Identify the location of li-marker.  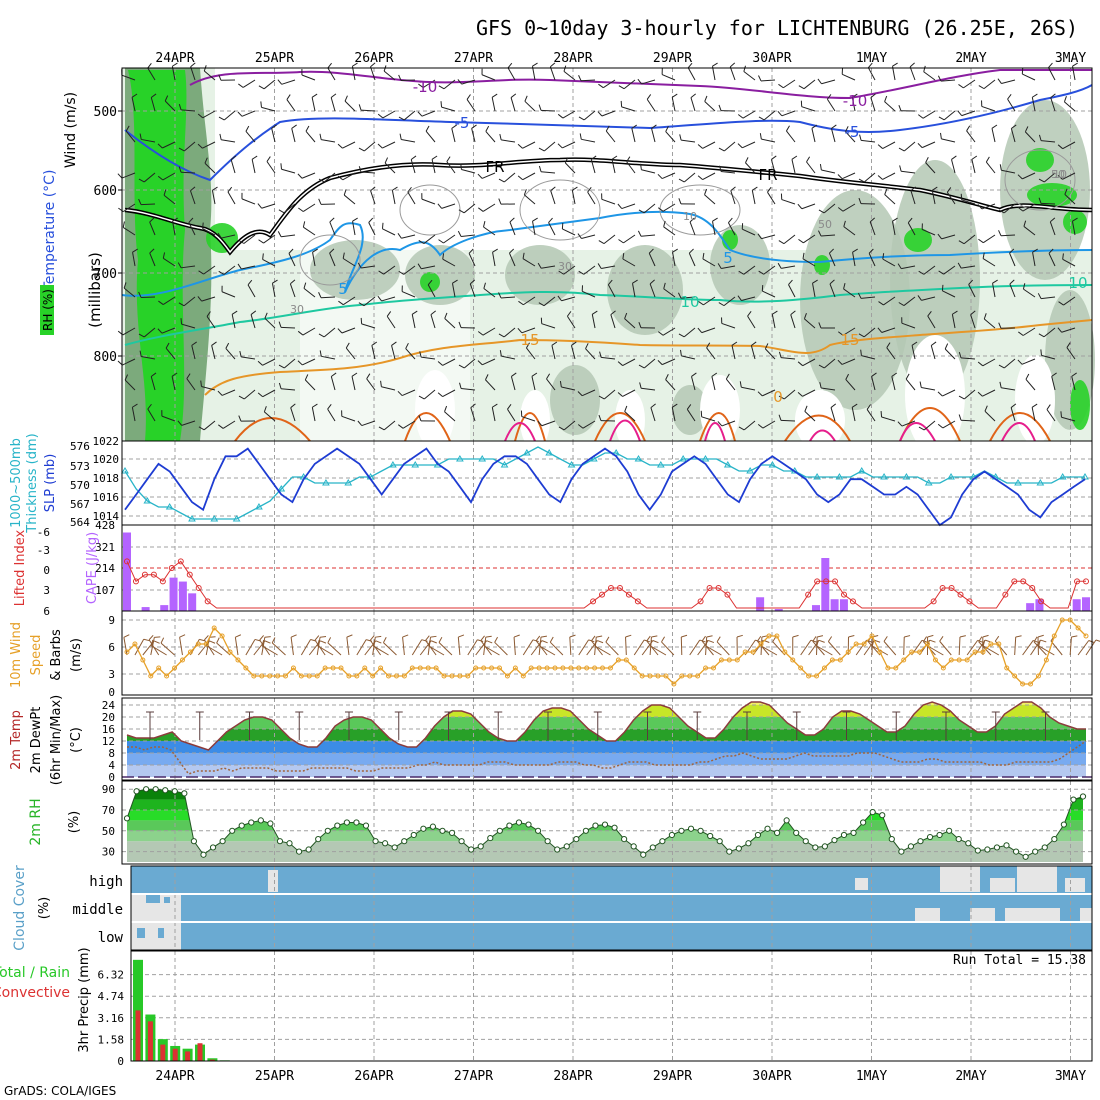
(727, 594).